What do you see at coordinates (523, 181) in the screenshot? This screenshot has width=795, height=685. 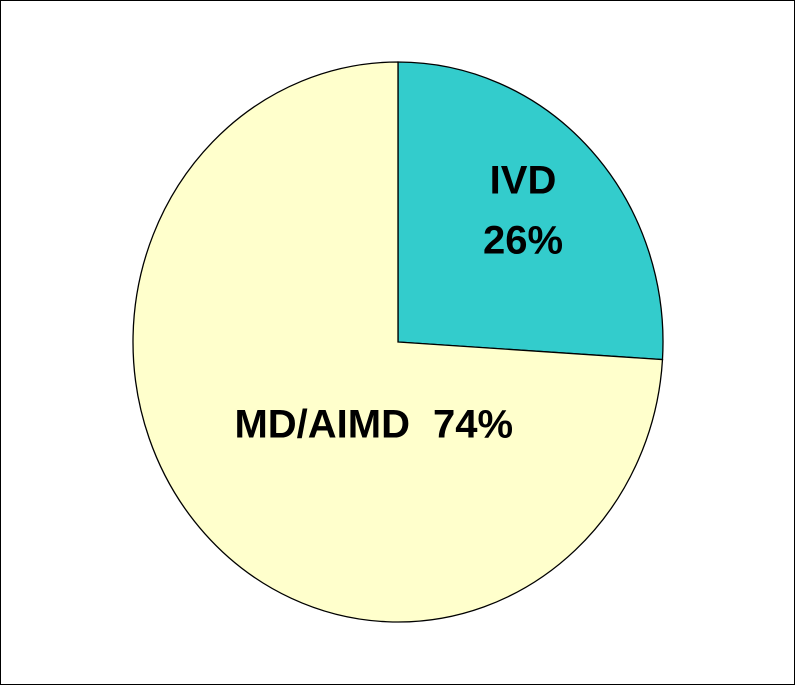 I see `slice-label: IVD` at bounding box center [523, 181].